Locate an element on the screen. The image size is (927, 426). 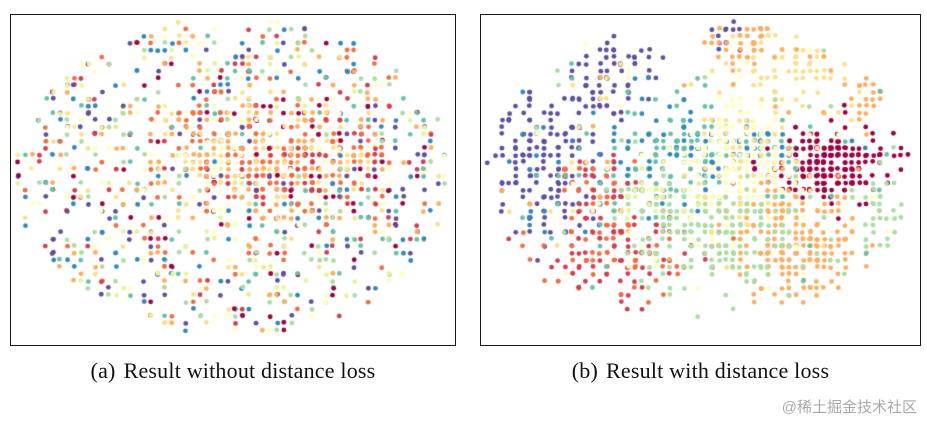
caption-b: (b) Result with distance loss is located at coordinates (700, 371).